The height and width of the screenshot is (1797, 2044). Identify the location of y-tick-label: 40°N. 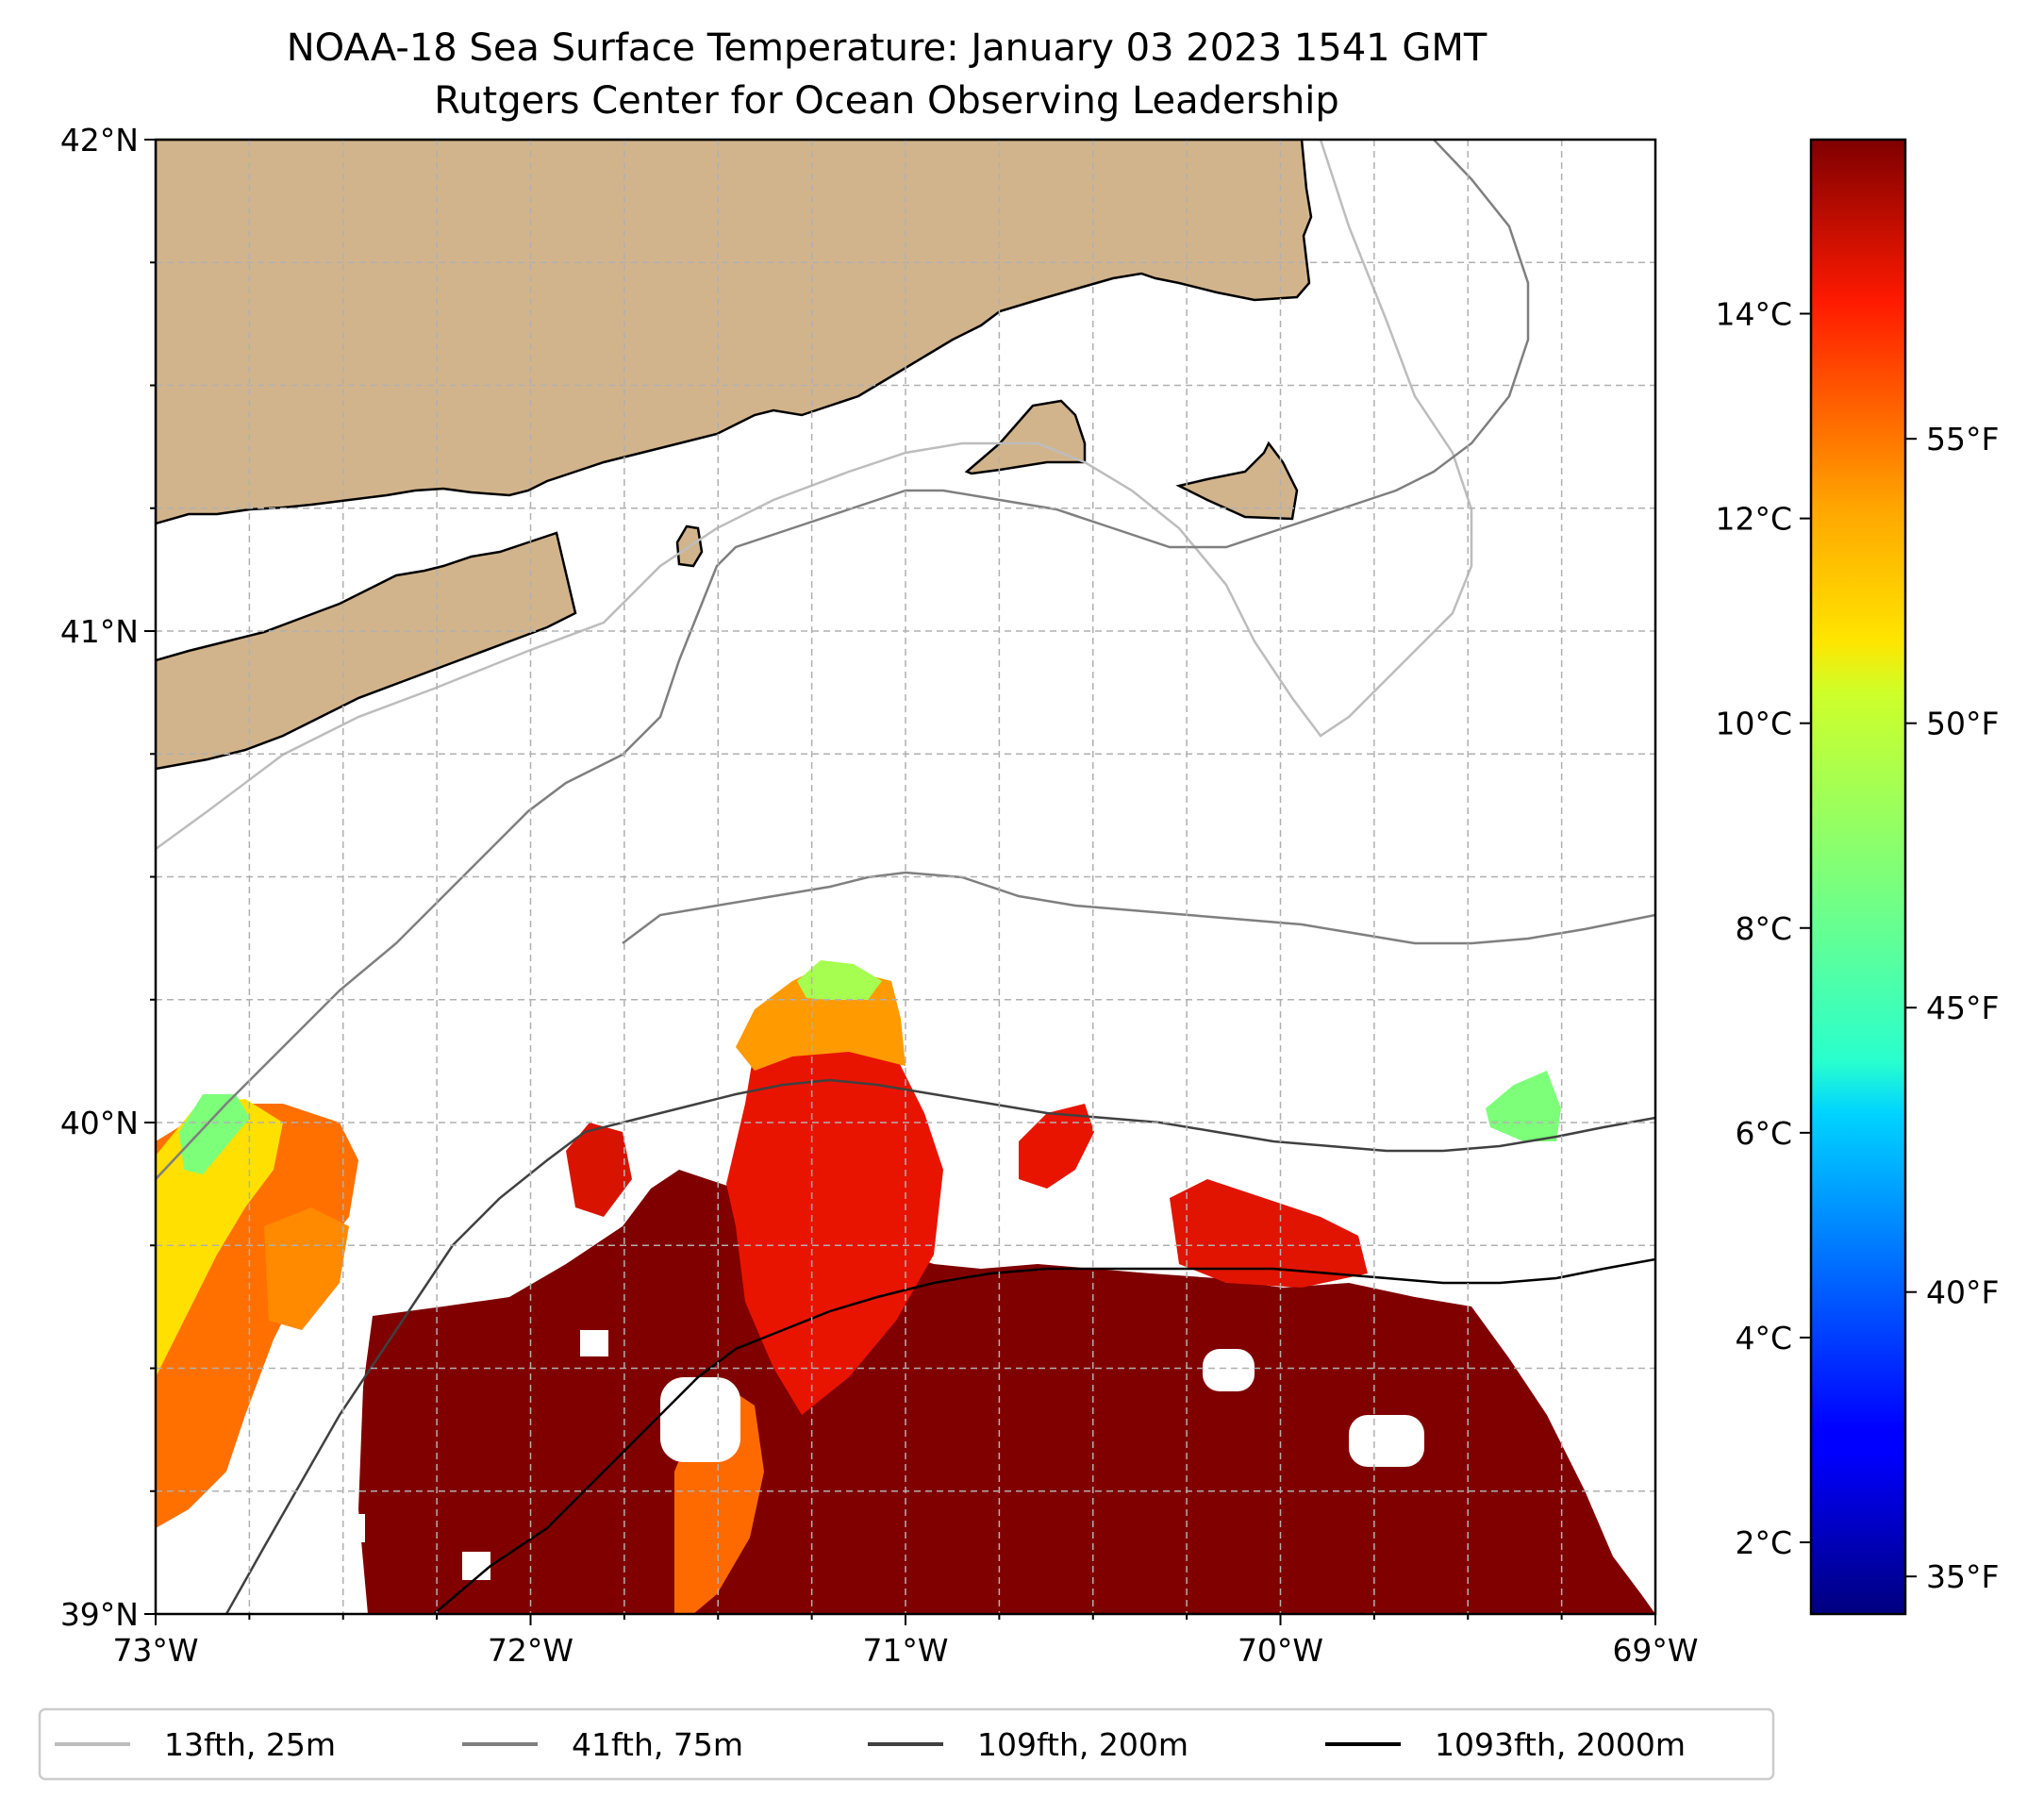
(100, 1123).